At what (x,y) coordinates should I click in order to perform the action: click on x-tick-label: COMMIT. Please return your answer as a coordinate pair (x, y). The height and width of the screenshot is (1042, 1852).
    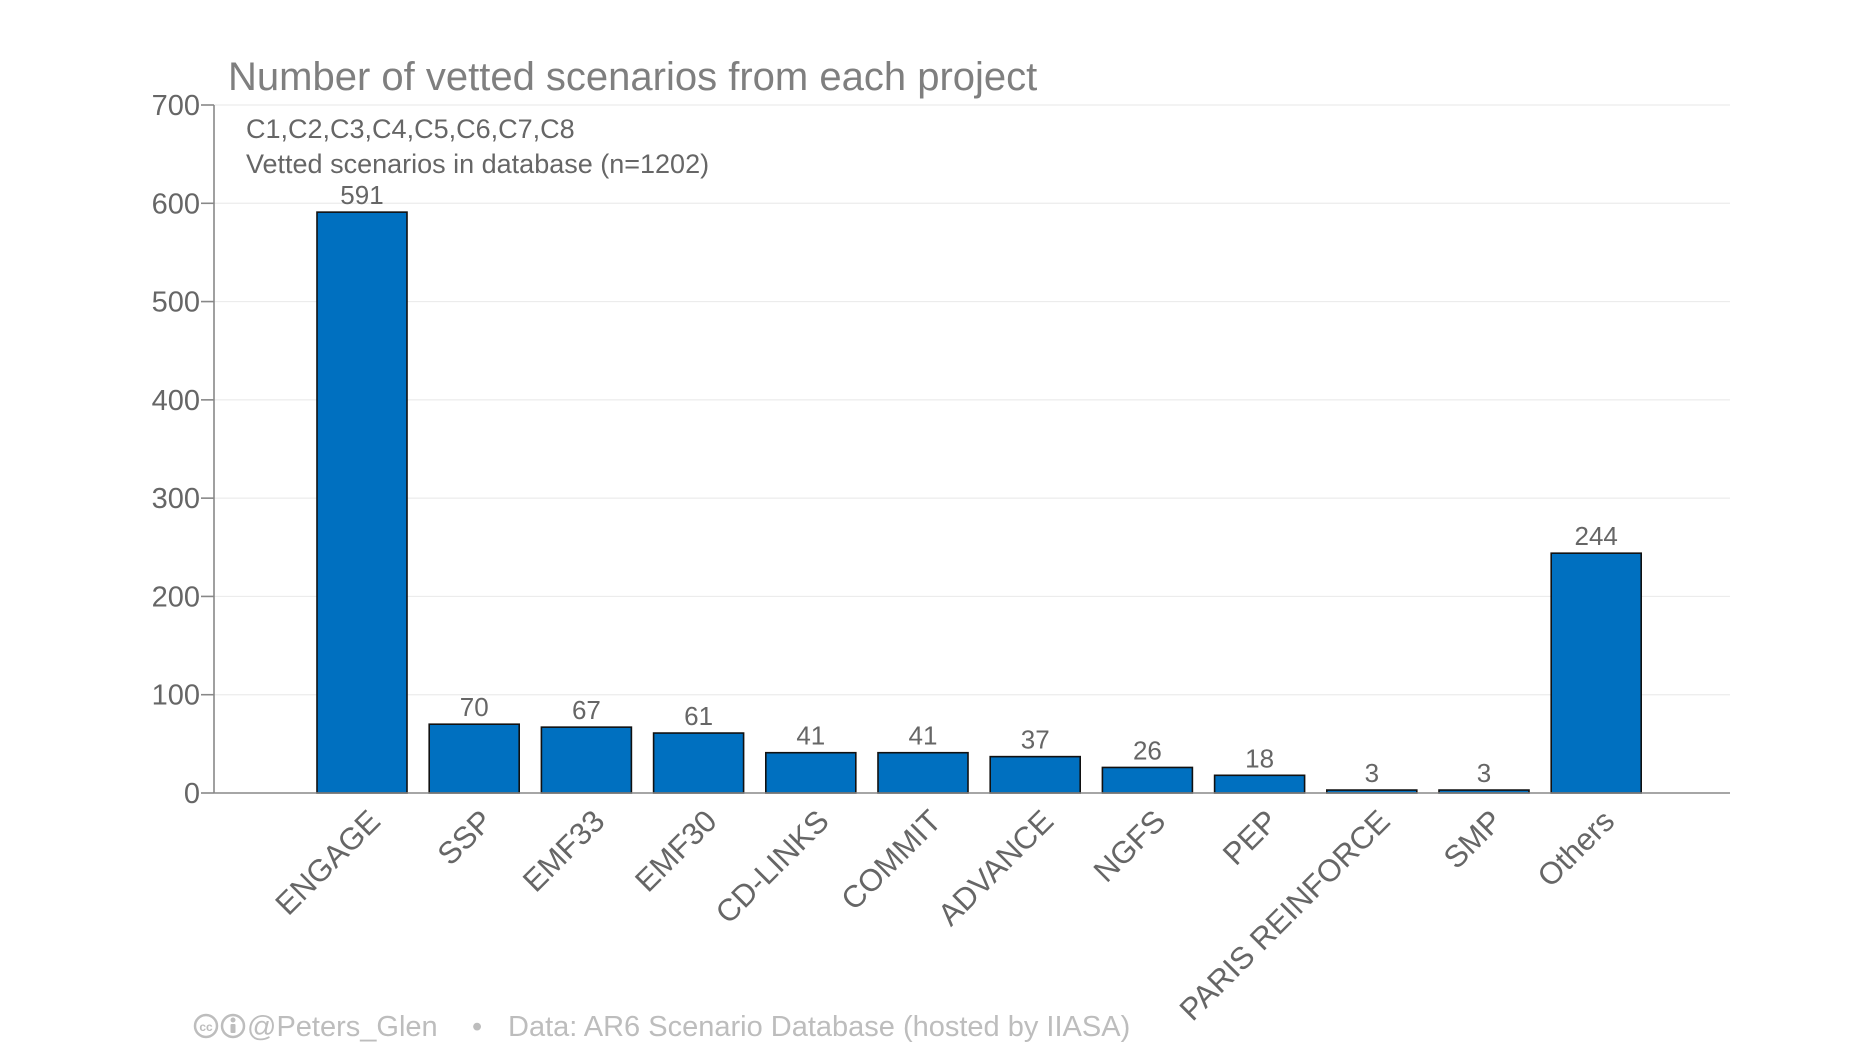
    Looking at the image, I should click on (891, 860).